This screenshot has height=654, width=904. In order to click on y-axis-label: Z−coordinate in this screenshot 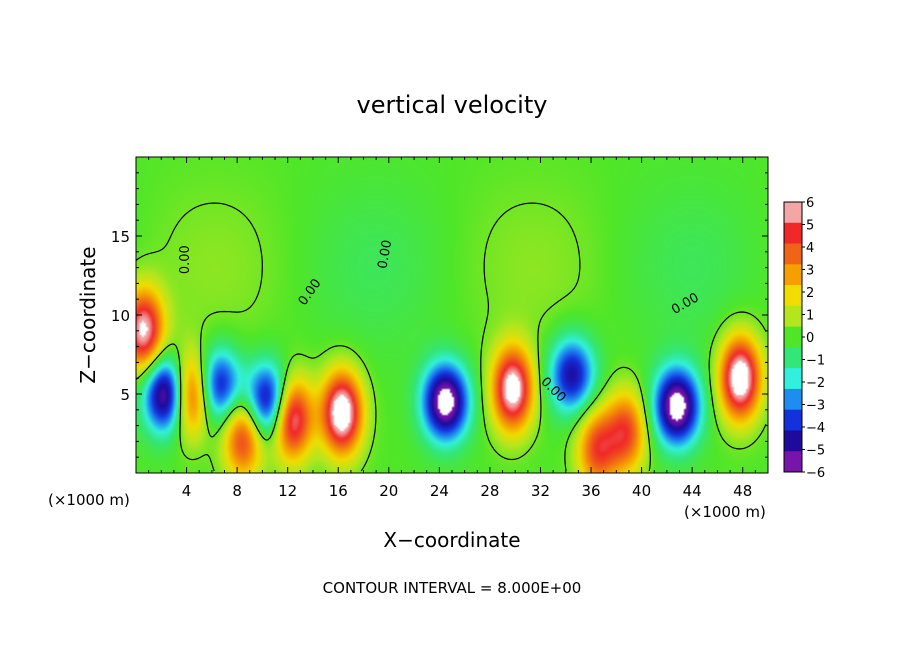, I will do `click(88, 314)`.